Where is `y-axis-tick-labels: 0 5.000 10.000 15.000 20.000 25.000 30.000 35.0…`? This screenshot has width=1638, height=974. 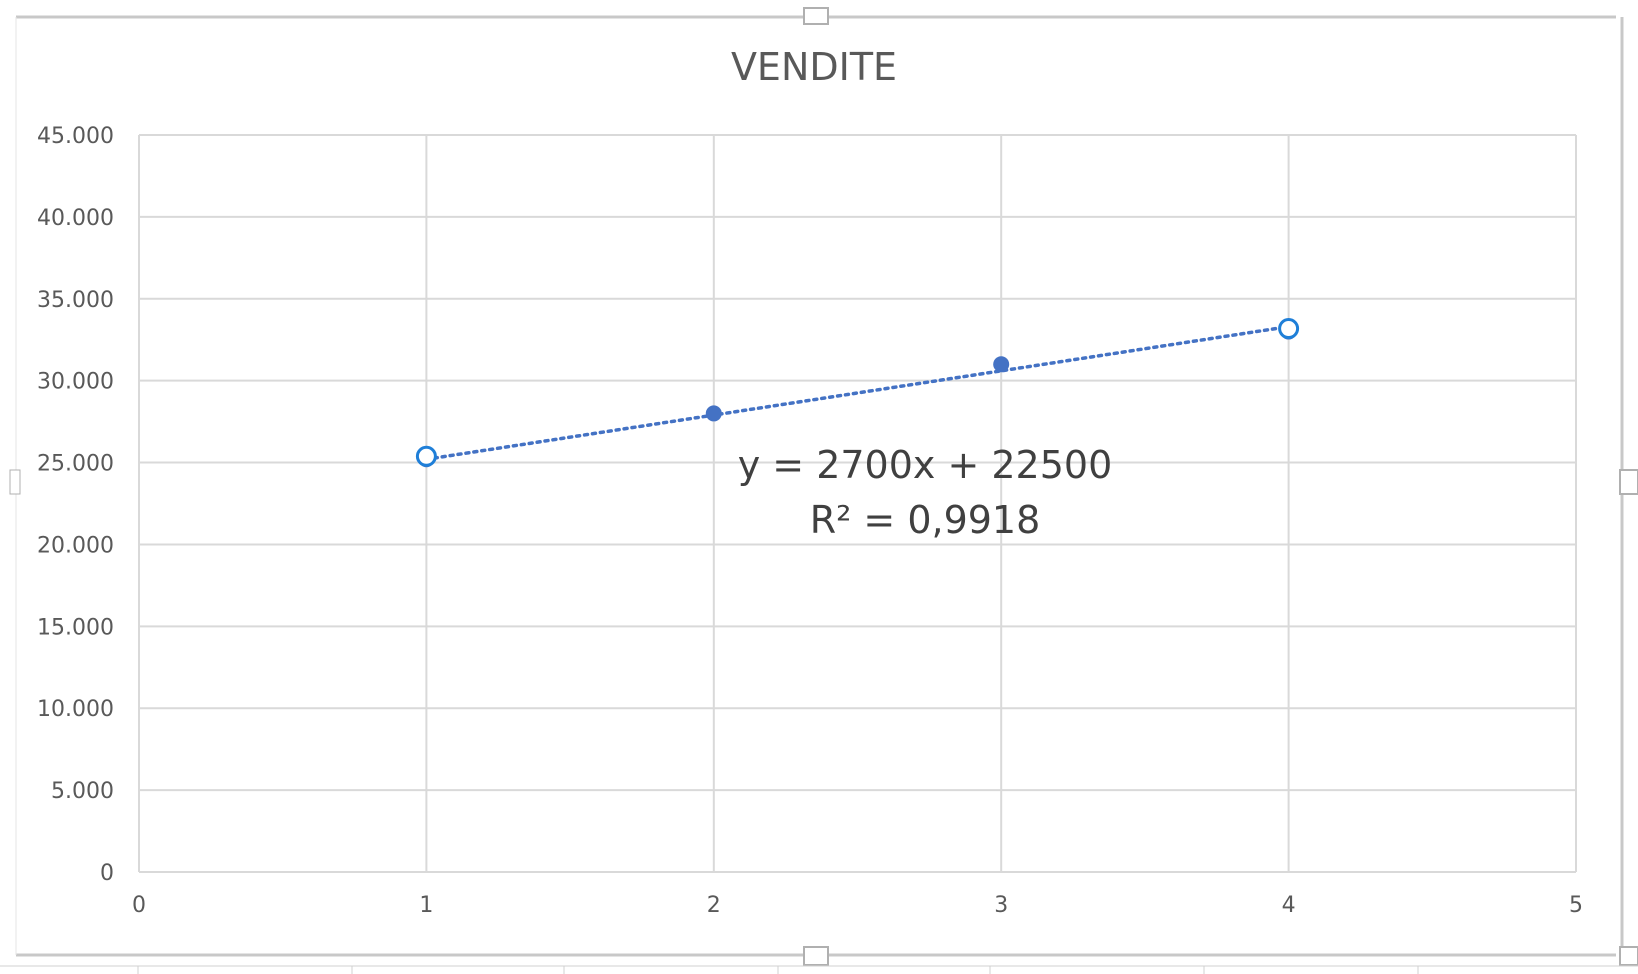
y-axis-tick-labels: 0 5.000 10.000 15.000 20.000 25.000 30.000 35.0… is located at coordinates (75, 505).